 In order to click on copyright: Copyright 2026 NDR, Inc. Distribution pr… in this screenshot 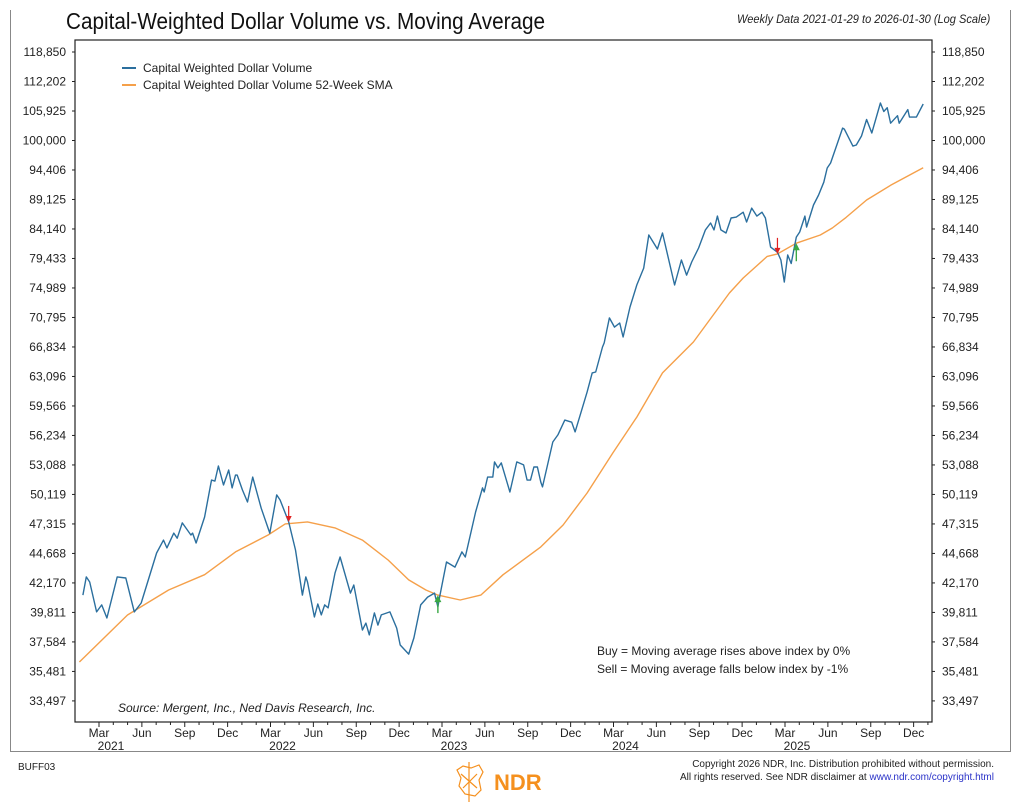, I will do `click(837, 771)`.